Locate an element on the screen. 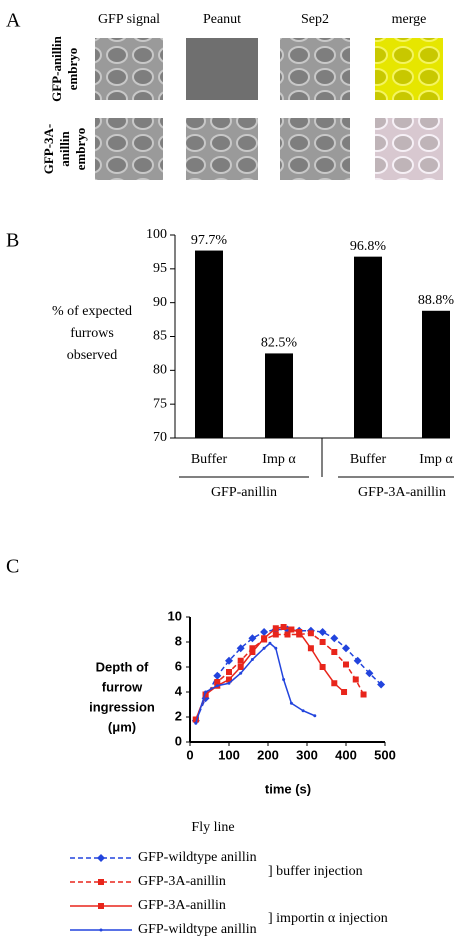 Image resolution: width=454 pixels, height=940 pixels. panel-label: A is located at coordinates (13, 21).